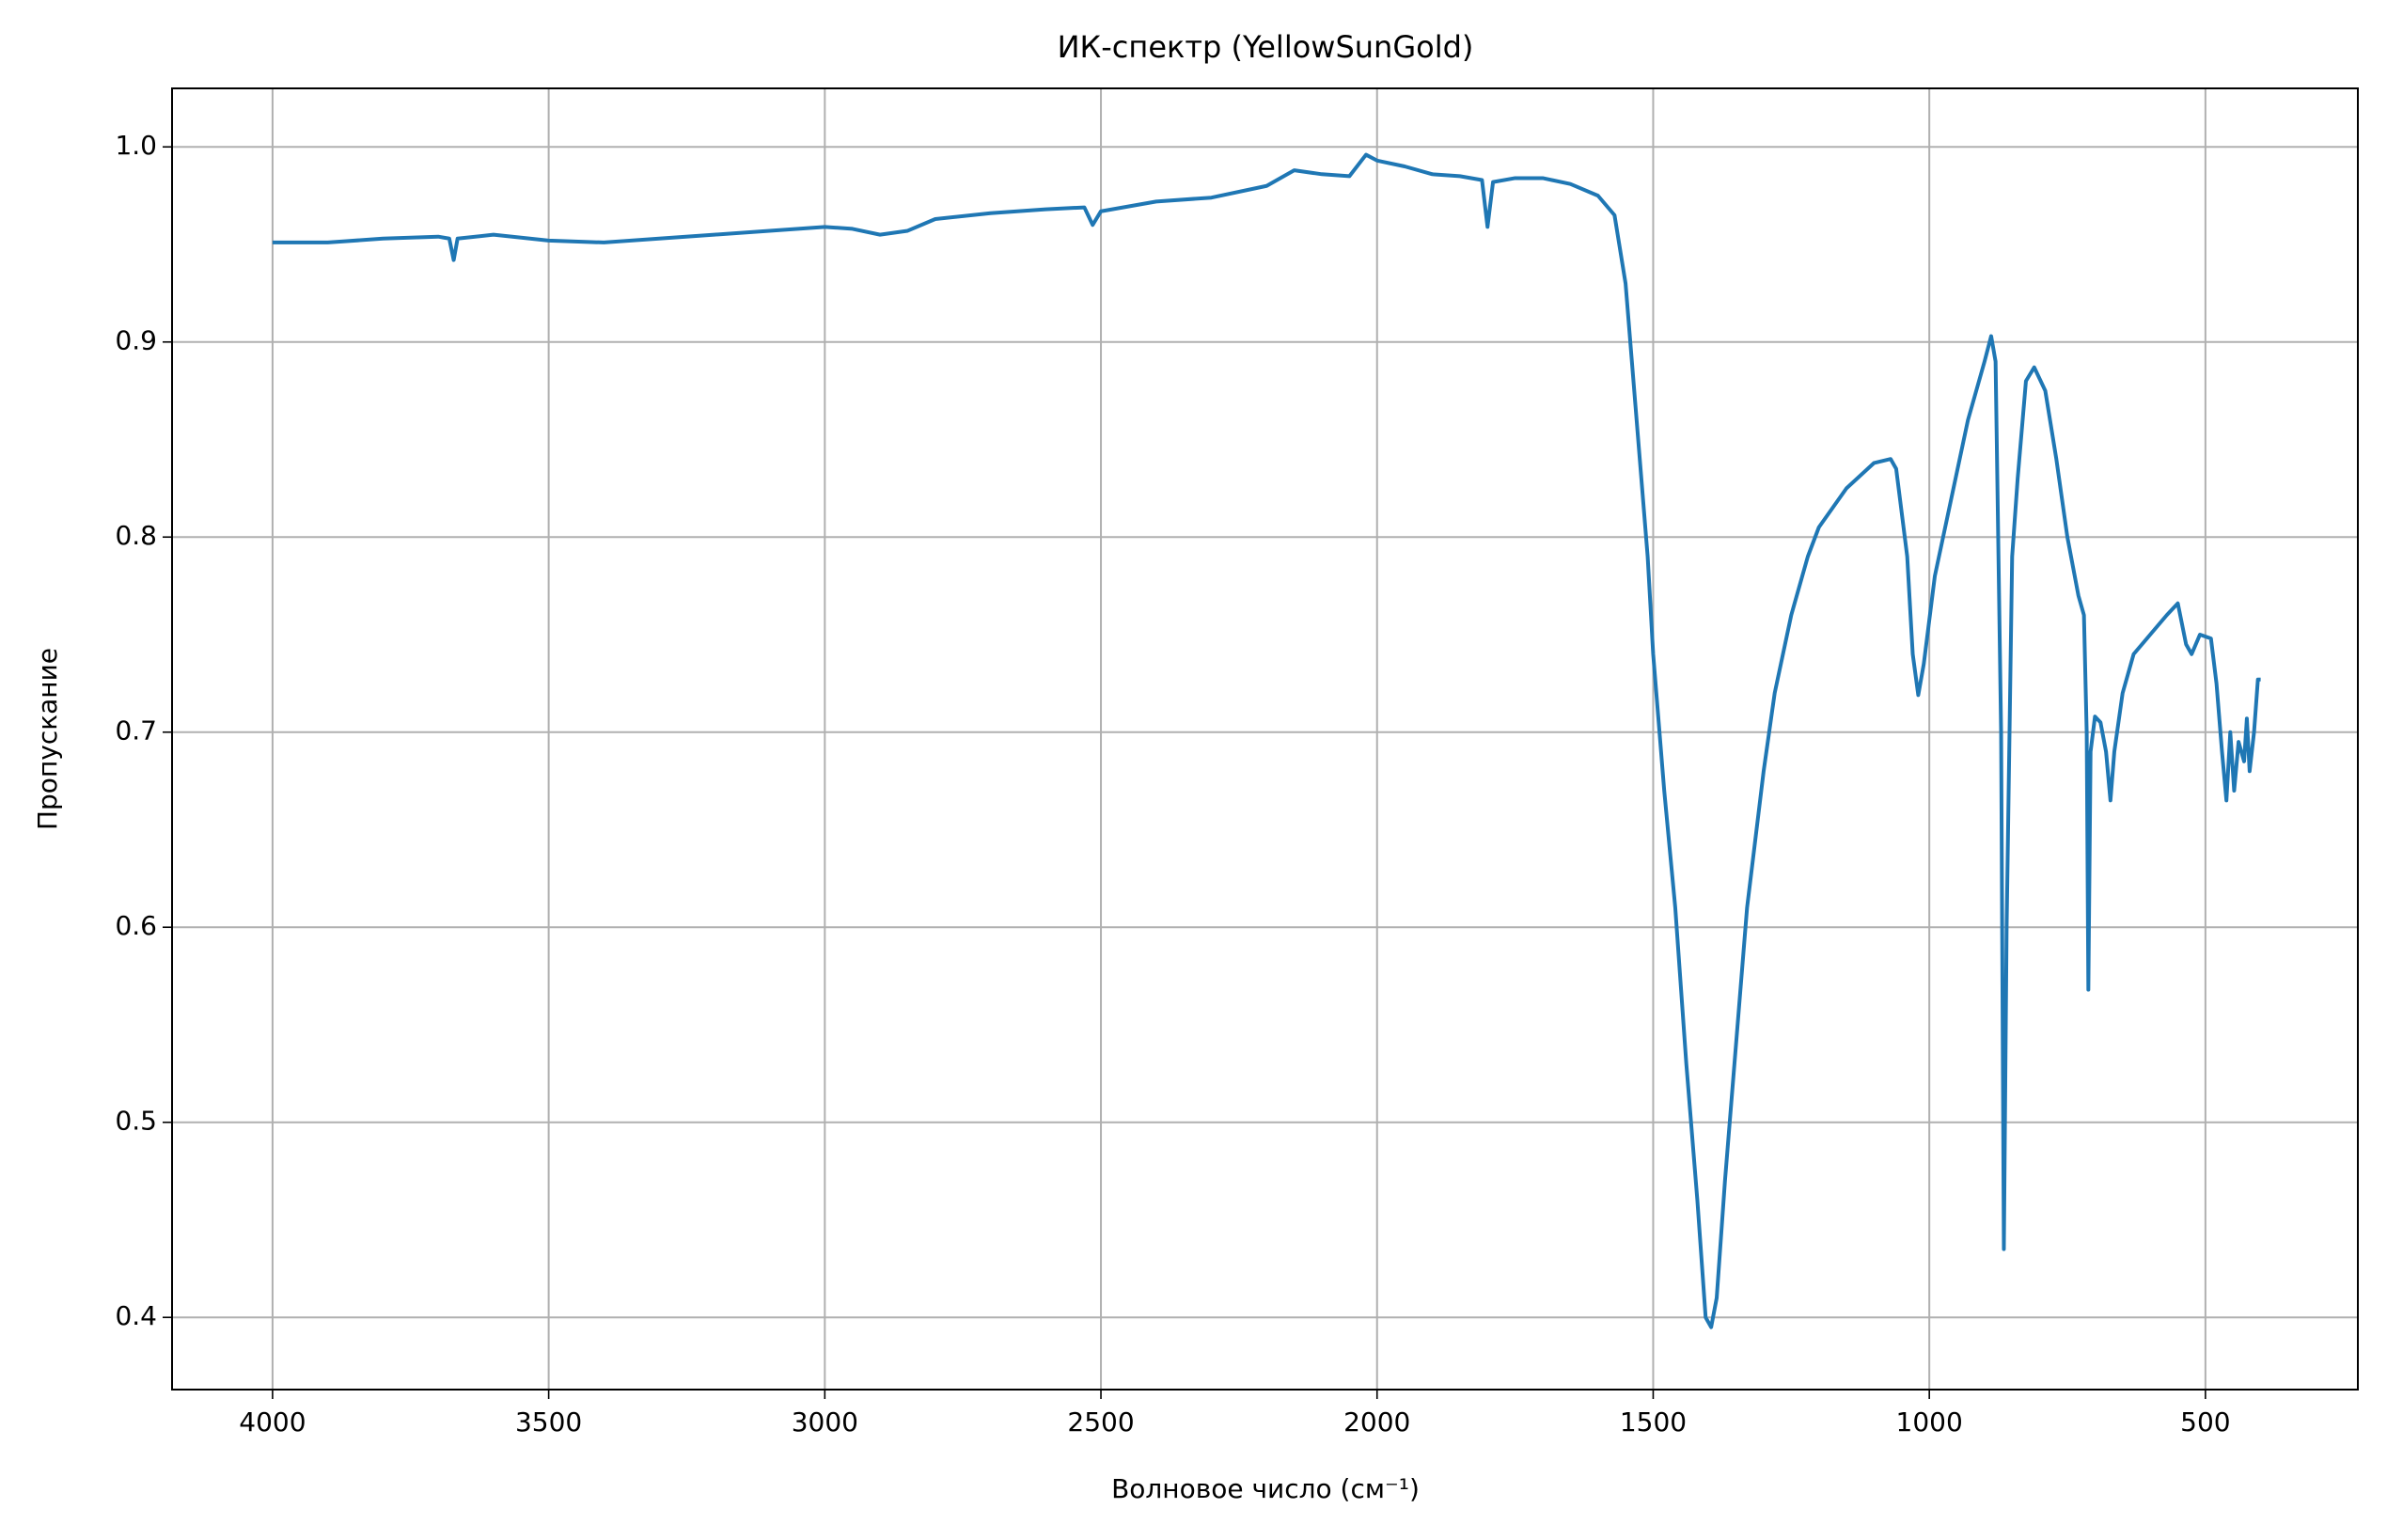 Image resolution: width=2387 pixels, height=1540 pixels. What do you see at coordinates (136, 1121) in the screenshot?
I see `y-tick-label: 0.5` at bounding box center [136, 1121].